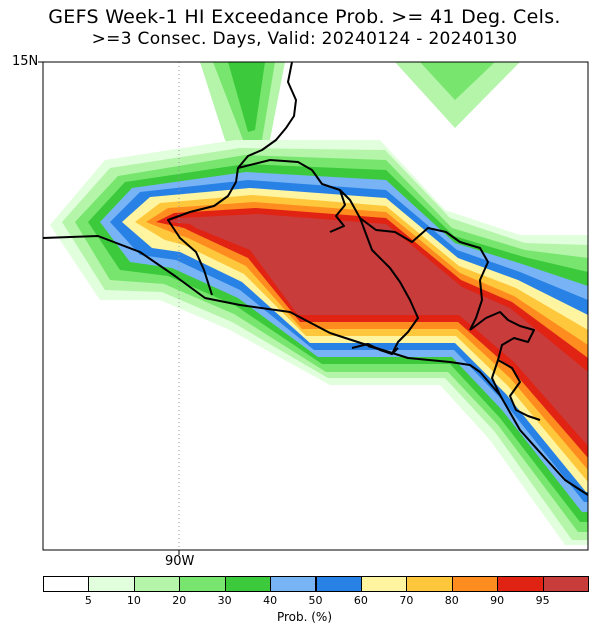  What do you see at coordinates (360, 600) in the screenshot?
I see `colorbar-tick-label: 60` at bounding box center [360, 600].